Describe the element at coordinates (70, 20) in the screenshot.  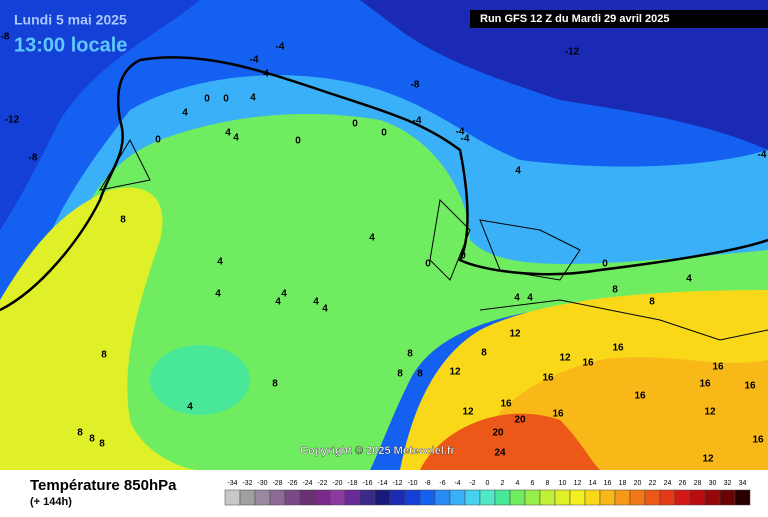
I see `forecast-date: Lundi 5 mai 2025` at that location.